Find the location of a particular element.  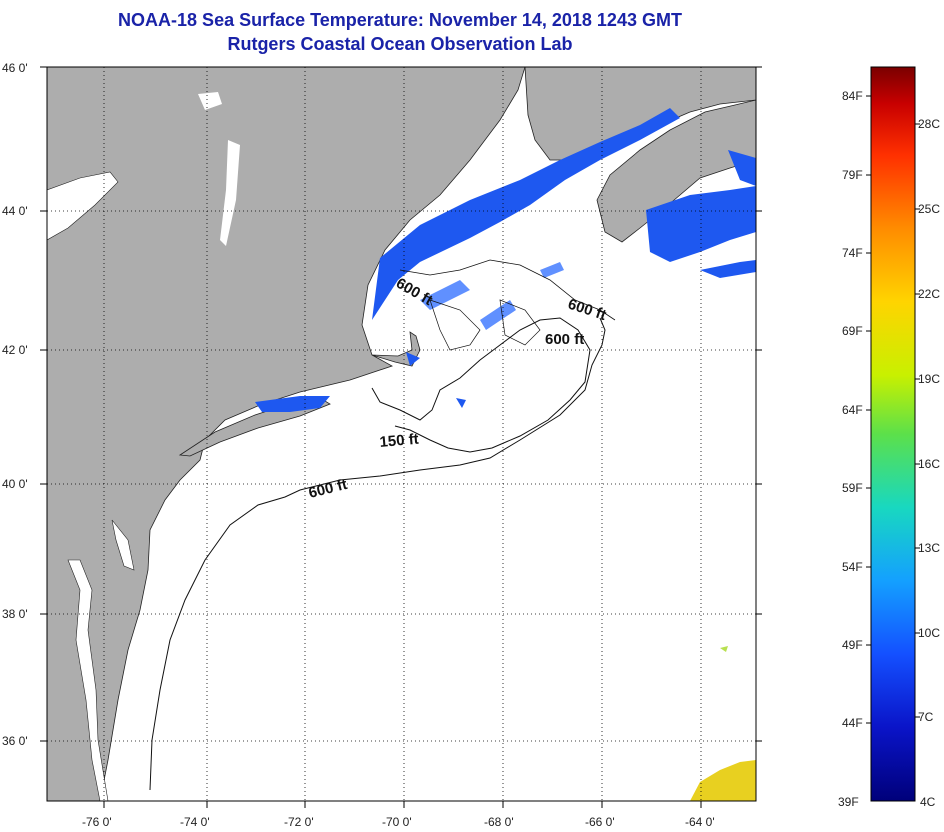

lon-label-64: -64 0' is located at coordinates (700, 822).